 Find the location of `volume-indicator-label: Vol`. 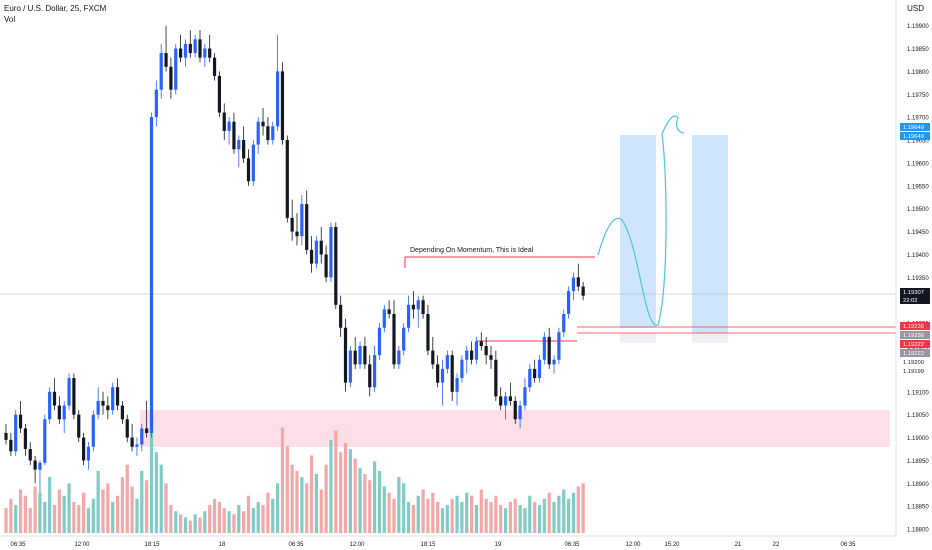

volume-indicator-label: Vol is located at coordinates (9, 19).